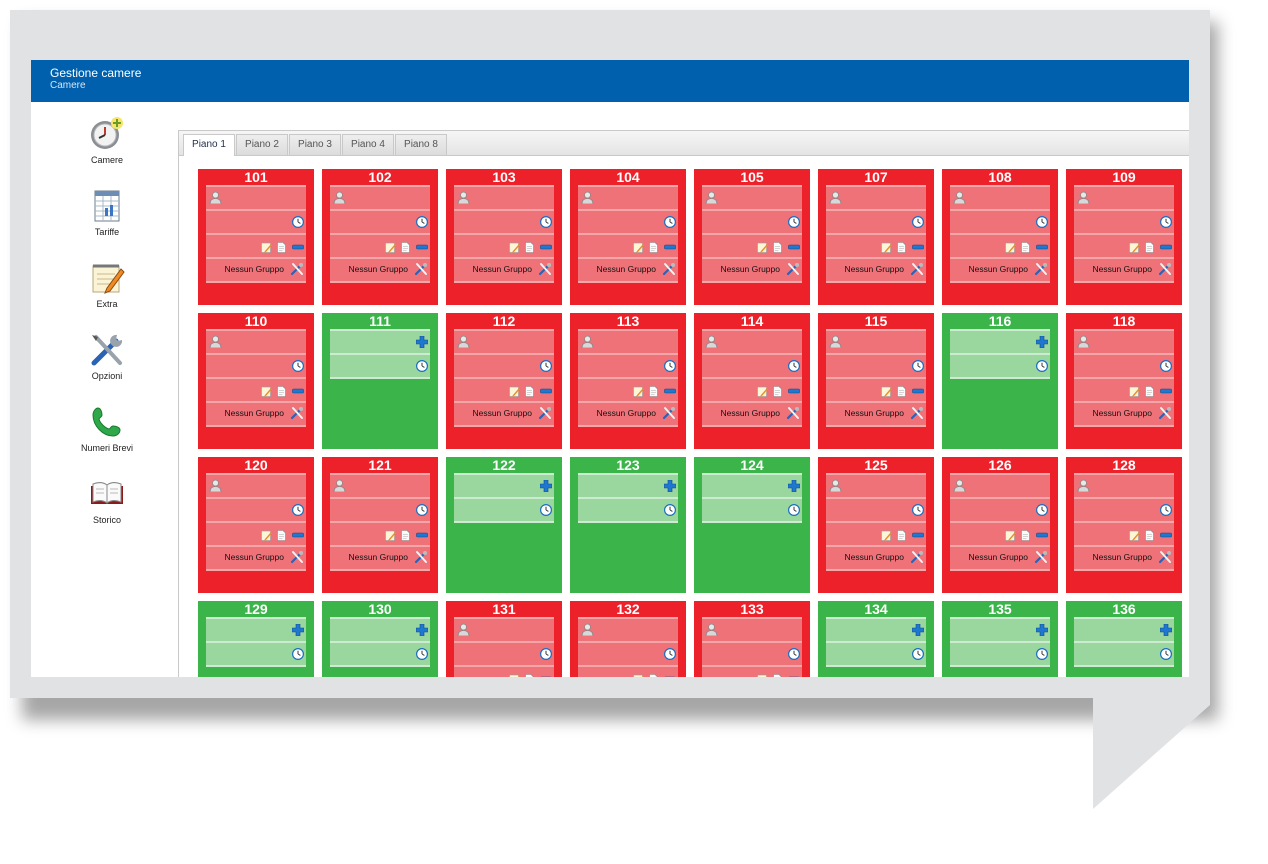 This screenshot has height=864, width=1268. What do you see at coordinates (380, 381) in the screenshot?
I see `room-card: 111` at bounding box center [380, 381].